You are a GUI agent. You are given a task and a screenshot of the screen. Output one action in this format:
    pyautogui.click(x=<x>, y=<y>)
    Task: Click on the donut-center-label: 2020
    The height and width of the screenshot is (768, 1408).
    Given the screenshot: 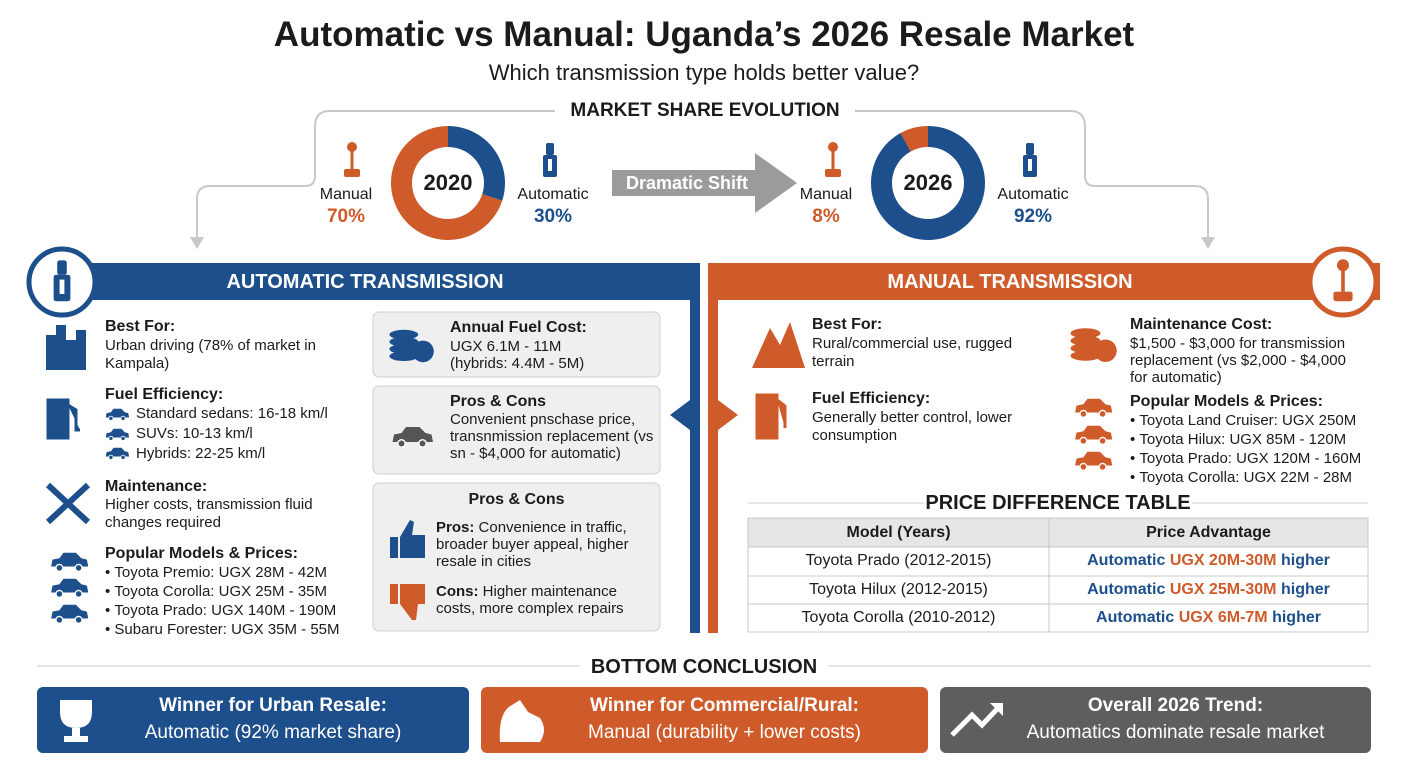 What is the action you would take?
    pyautogui.click(x=448, y=182)
    